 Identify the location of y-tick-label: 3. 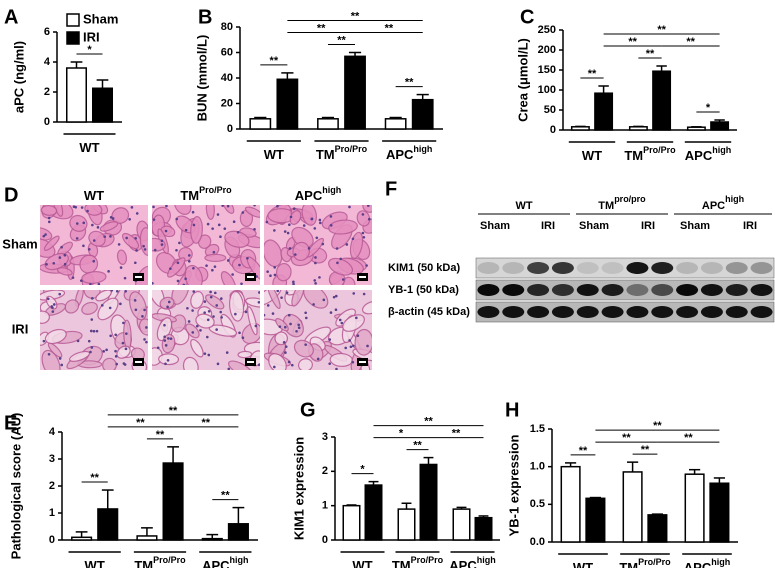
(325, 437).